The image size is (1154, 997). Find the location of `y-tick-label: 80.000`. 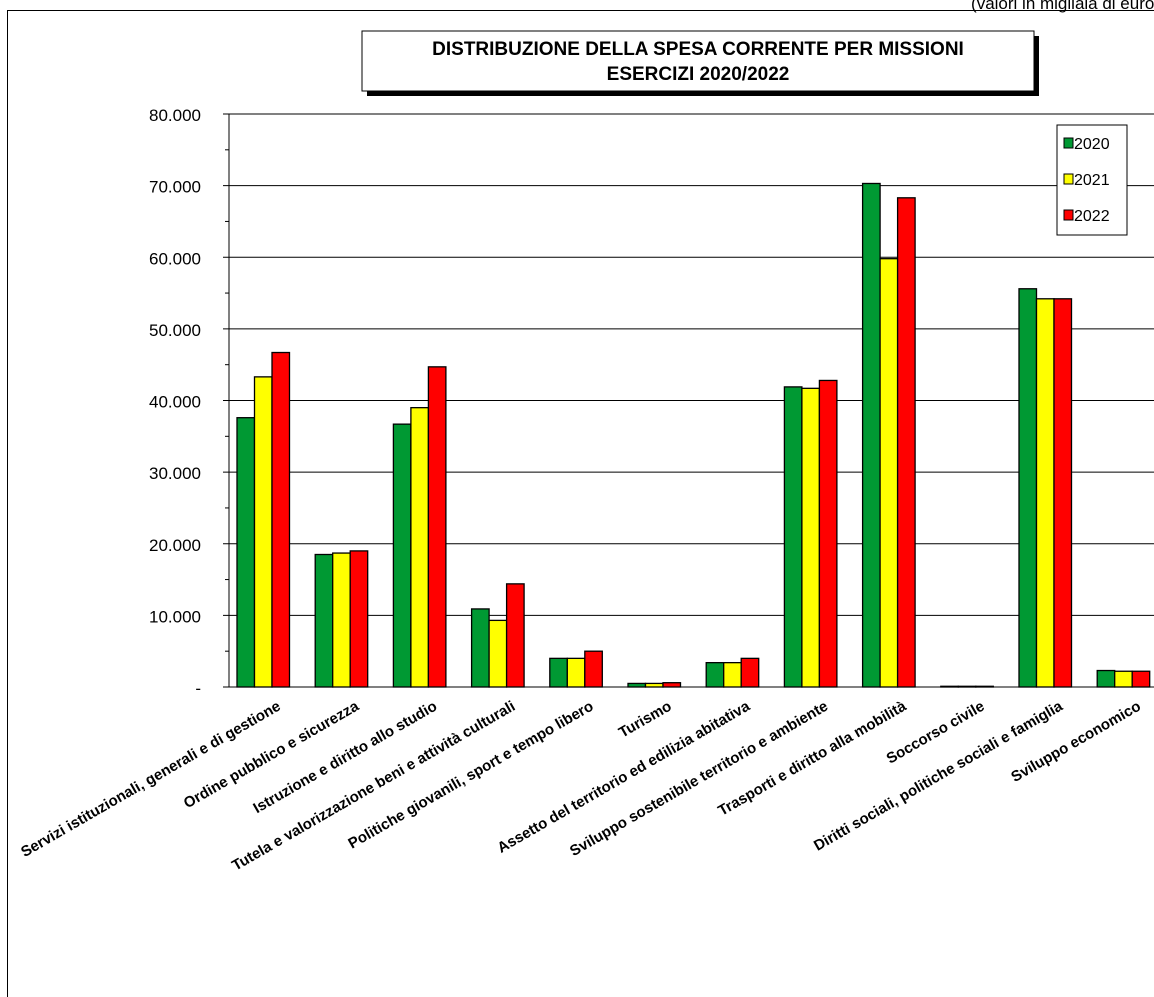

y-tick-label: 80.000 is located at coordinates (175, 115).